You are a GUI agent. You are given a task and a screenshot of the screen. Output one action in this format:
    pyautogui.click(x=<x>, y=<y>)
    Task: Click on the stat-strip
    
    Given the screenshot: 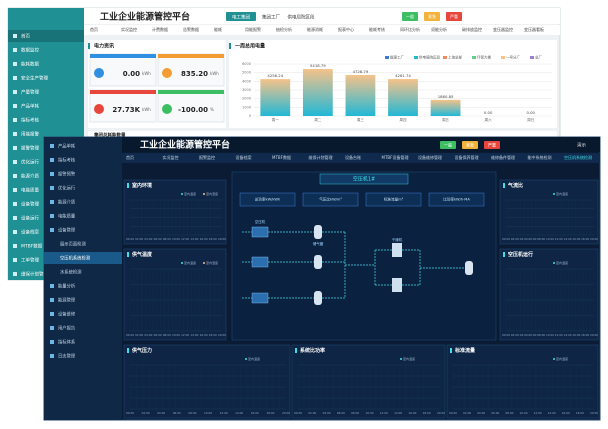 What is the action you would take?
    pyautogui.click(x=123, y=56)
    